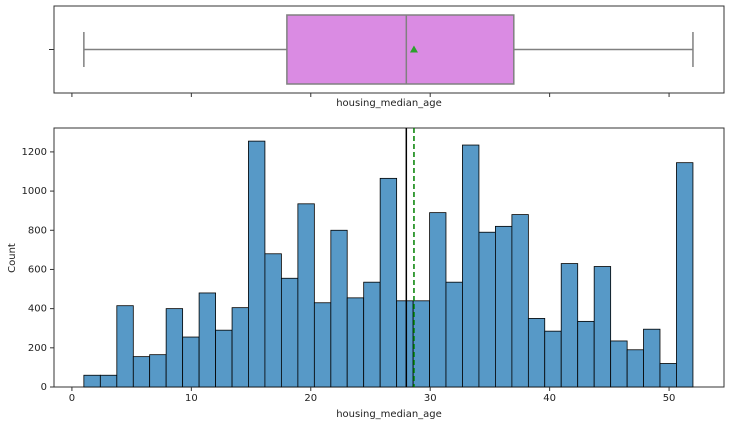 This screenshot has height=430, width=730. What do you see at coordinates (400, 49) in the screenshot?
I see `box` at bounding box center [400, 49].